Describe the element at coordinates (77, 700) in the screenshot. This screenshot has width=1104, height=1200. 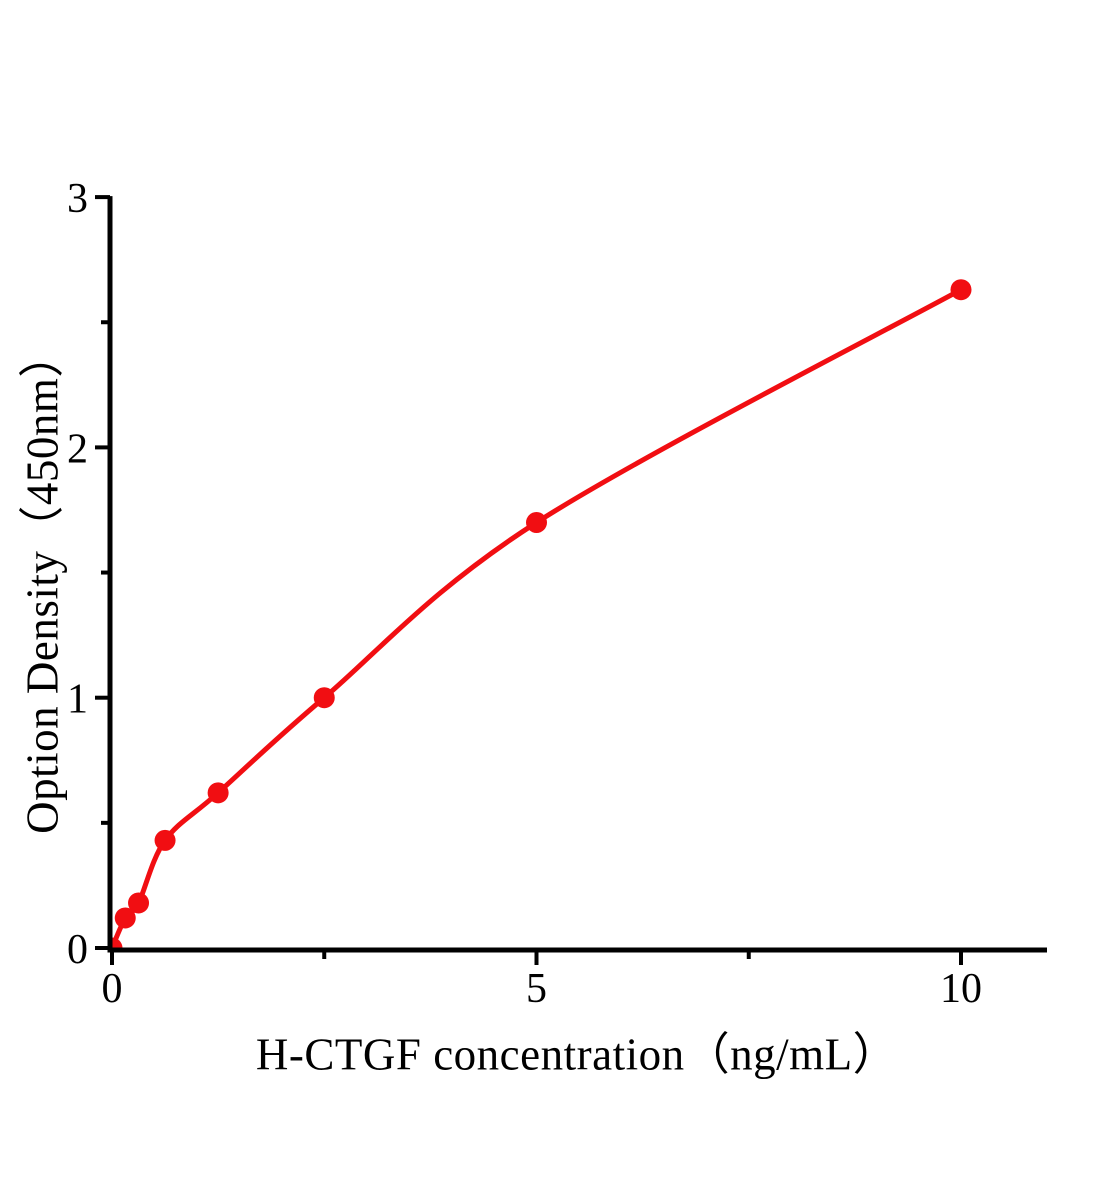
I see `y-tick-label: 1` at that location.